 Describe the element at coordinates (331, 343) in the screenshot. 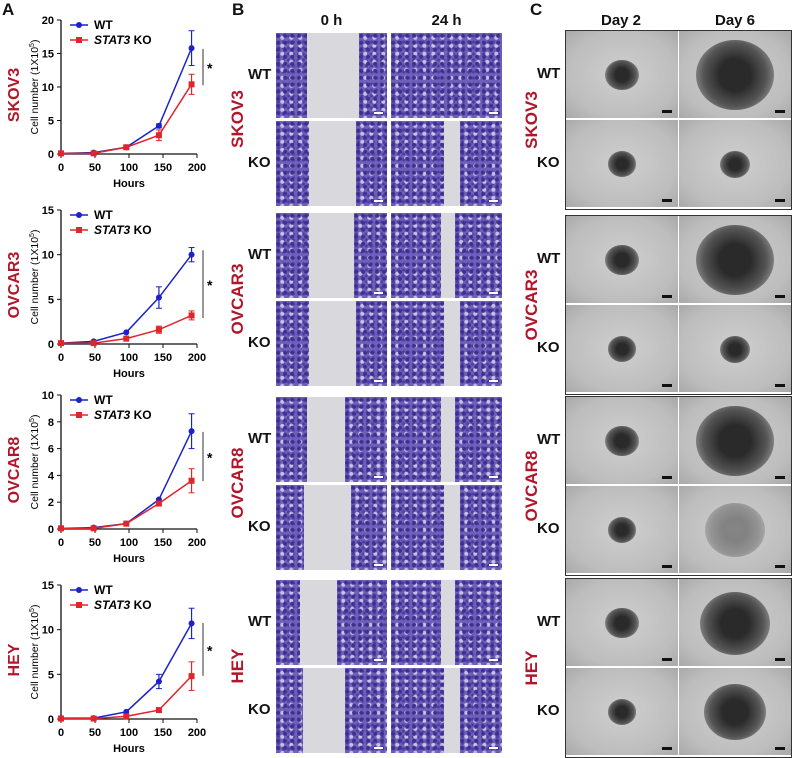

I see `wound-image-ovcar3-ko-0h` at that location.